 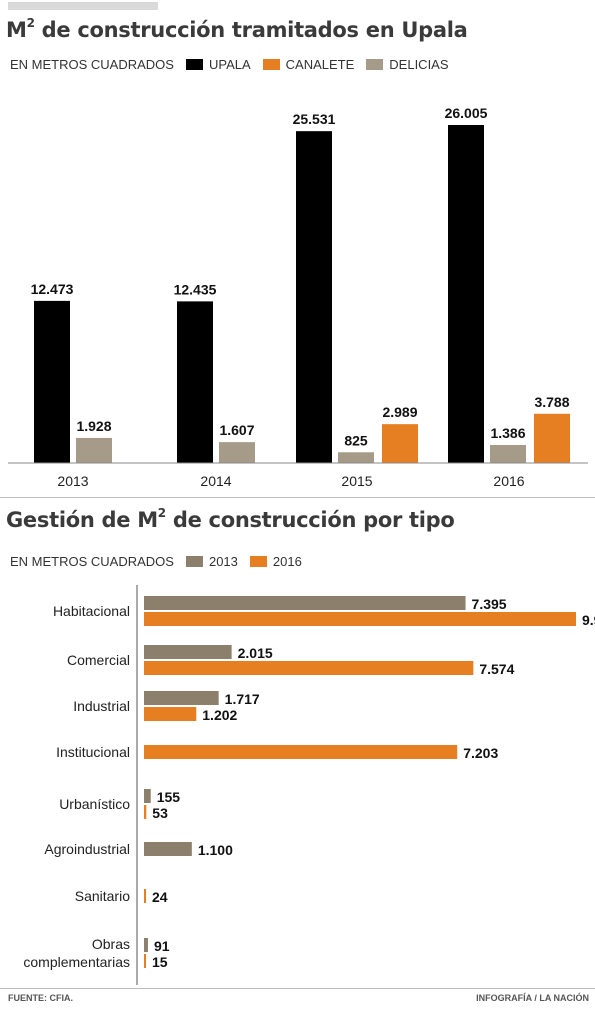 I want to click on bar-delicias-2016, so click(x=508, y=453).